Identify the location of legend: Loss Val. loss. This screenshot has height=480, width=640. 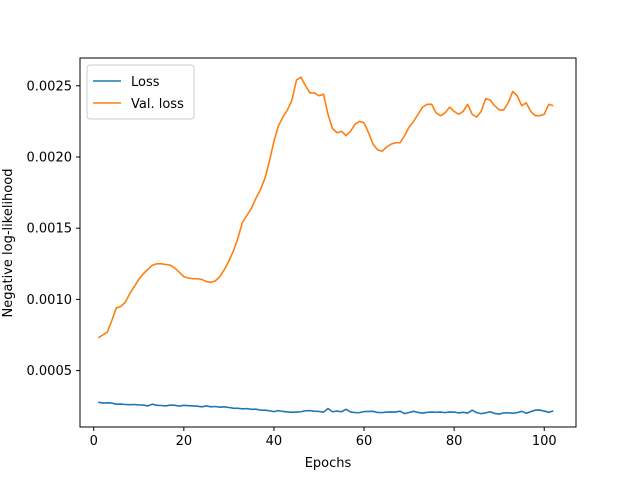
(140, 92).